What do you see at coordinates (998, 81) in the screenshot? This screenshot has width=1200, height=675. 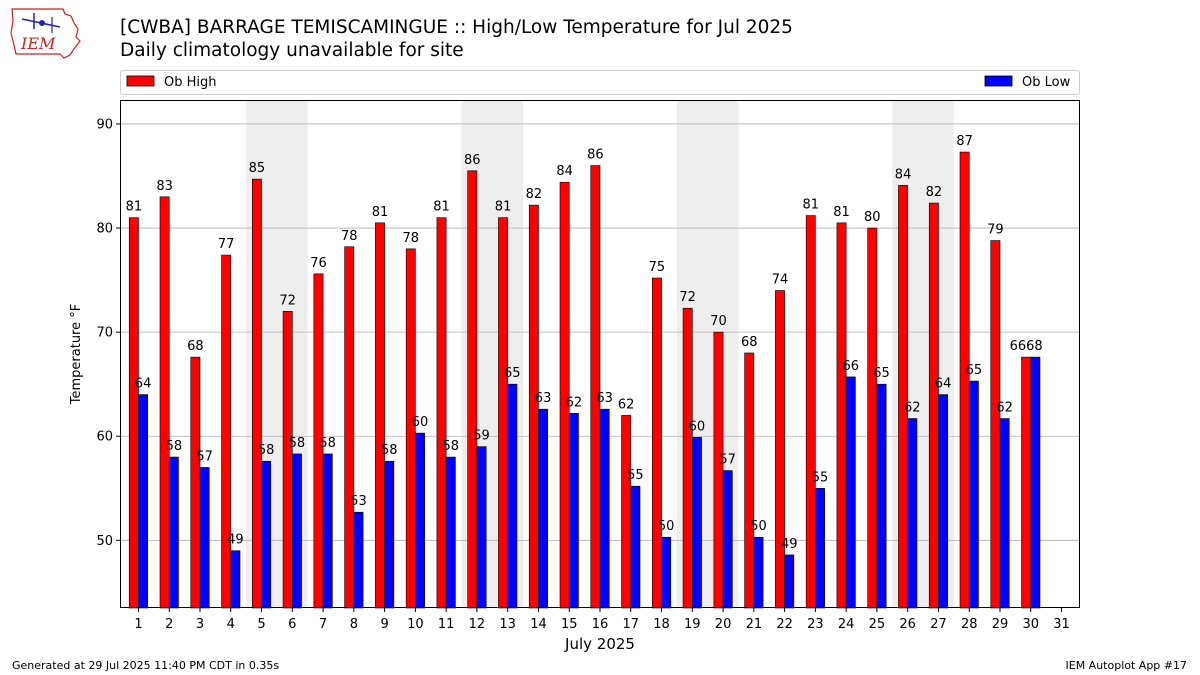 I see `legend-swatch-low` at bounding box center [998, 81].